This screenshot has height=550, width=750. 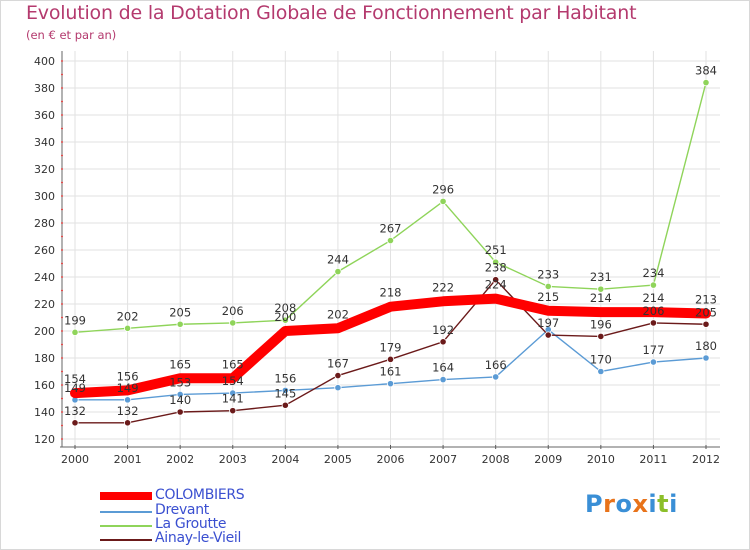 What do you see at coordinates (191, 524) in the screenshot?
I see `legend-label-la-groutte: La Groutte` at bounding box center [191, 524].